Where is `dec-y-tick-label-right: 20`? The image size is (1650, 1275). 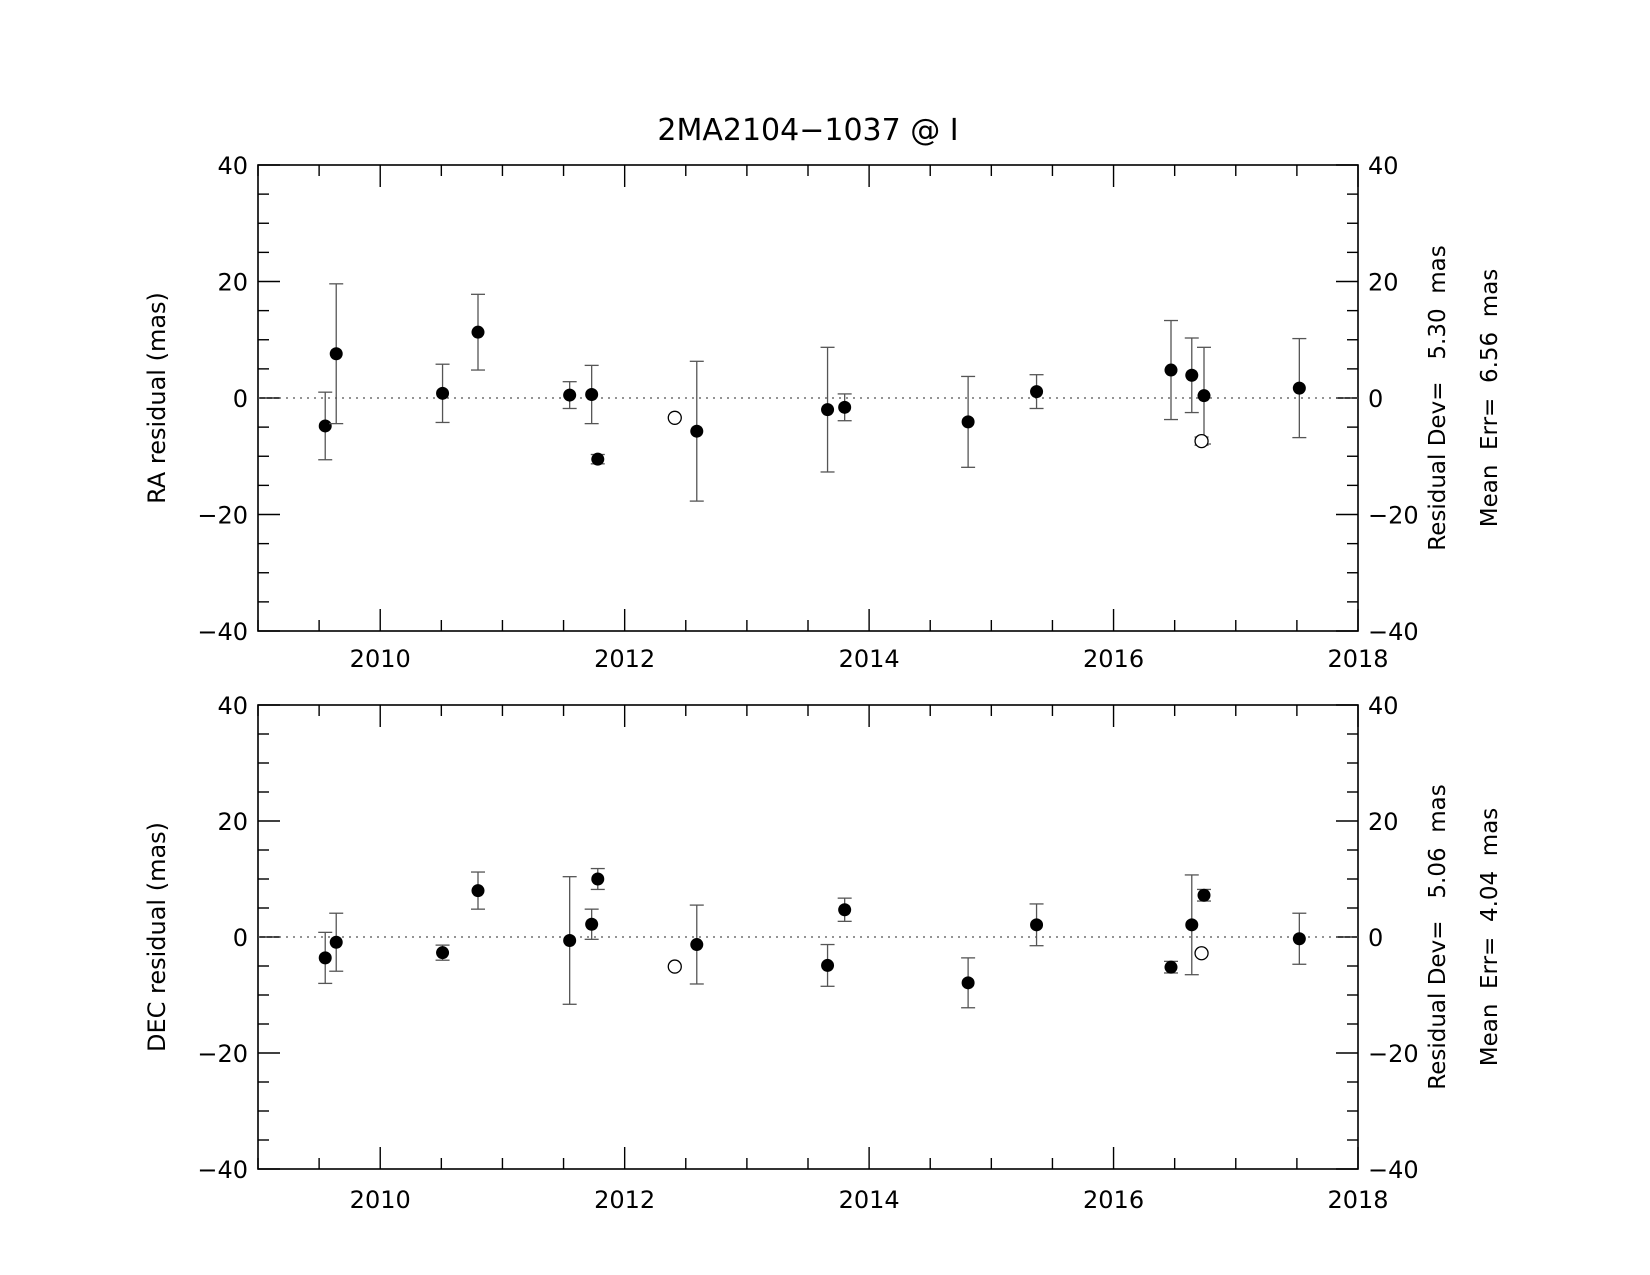 dec-y-tick-label-right: 20 is located at coordinates (1383, 822).